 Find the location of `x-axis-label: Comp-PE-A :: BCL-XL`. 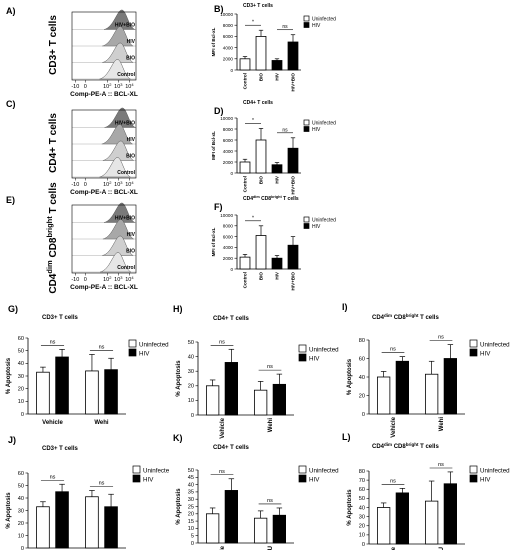

x-axis-label: Comp-PE-A :: BCL-XL is located at coordinates (104, 94).